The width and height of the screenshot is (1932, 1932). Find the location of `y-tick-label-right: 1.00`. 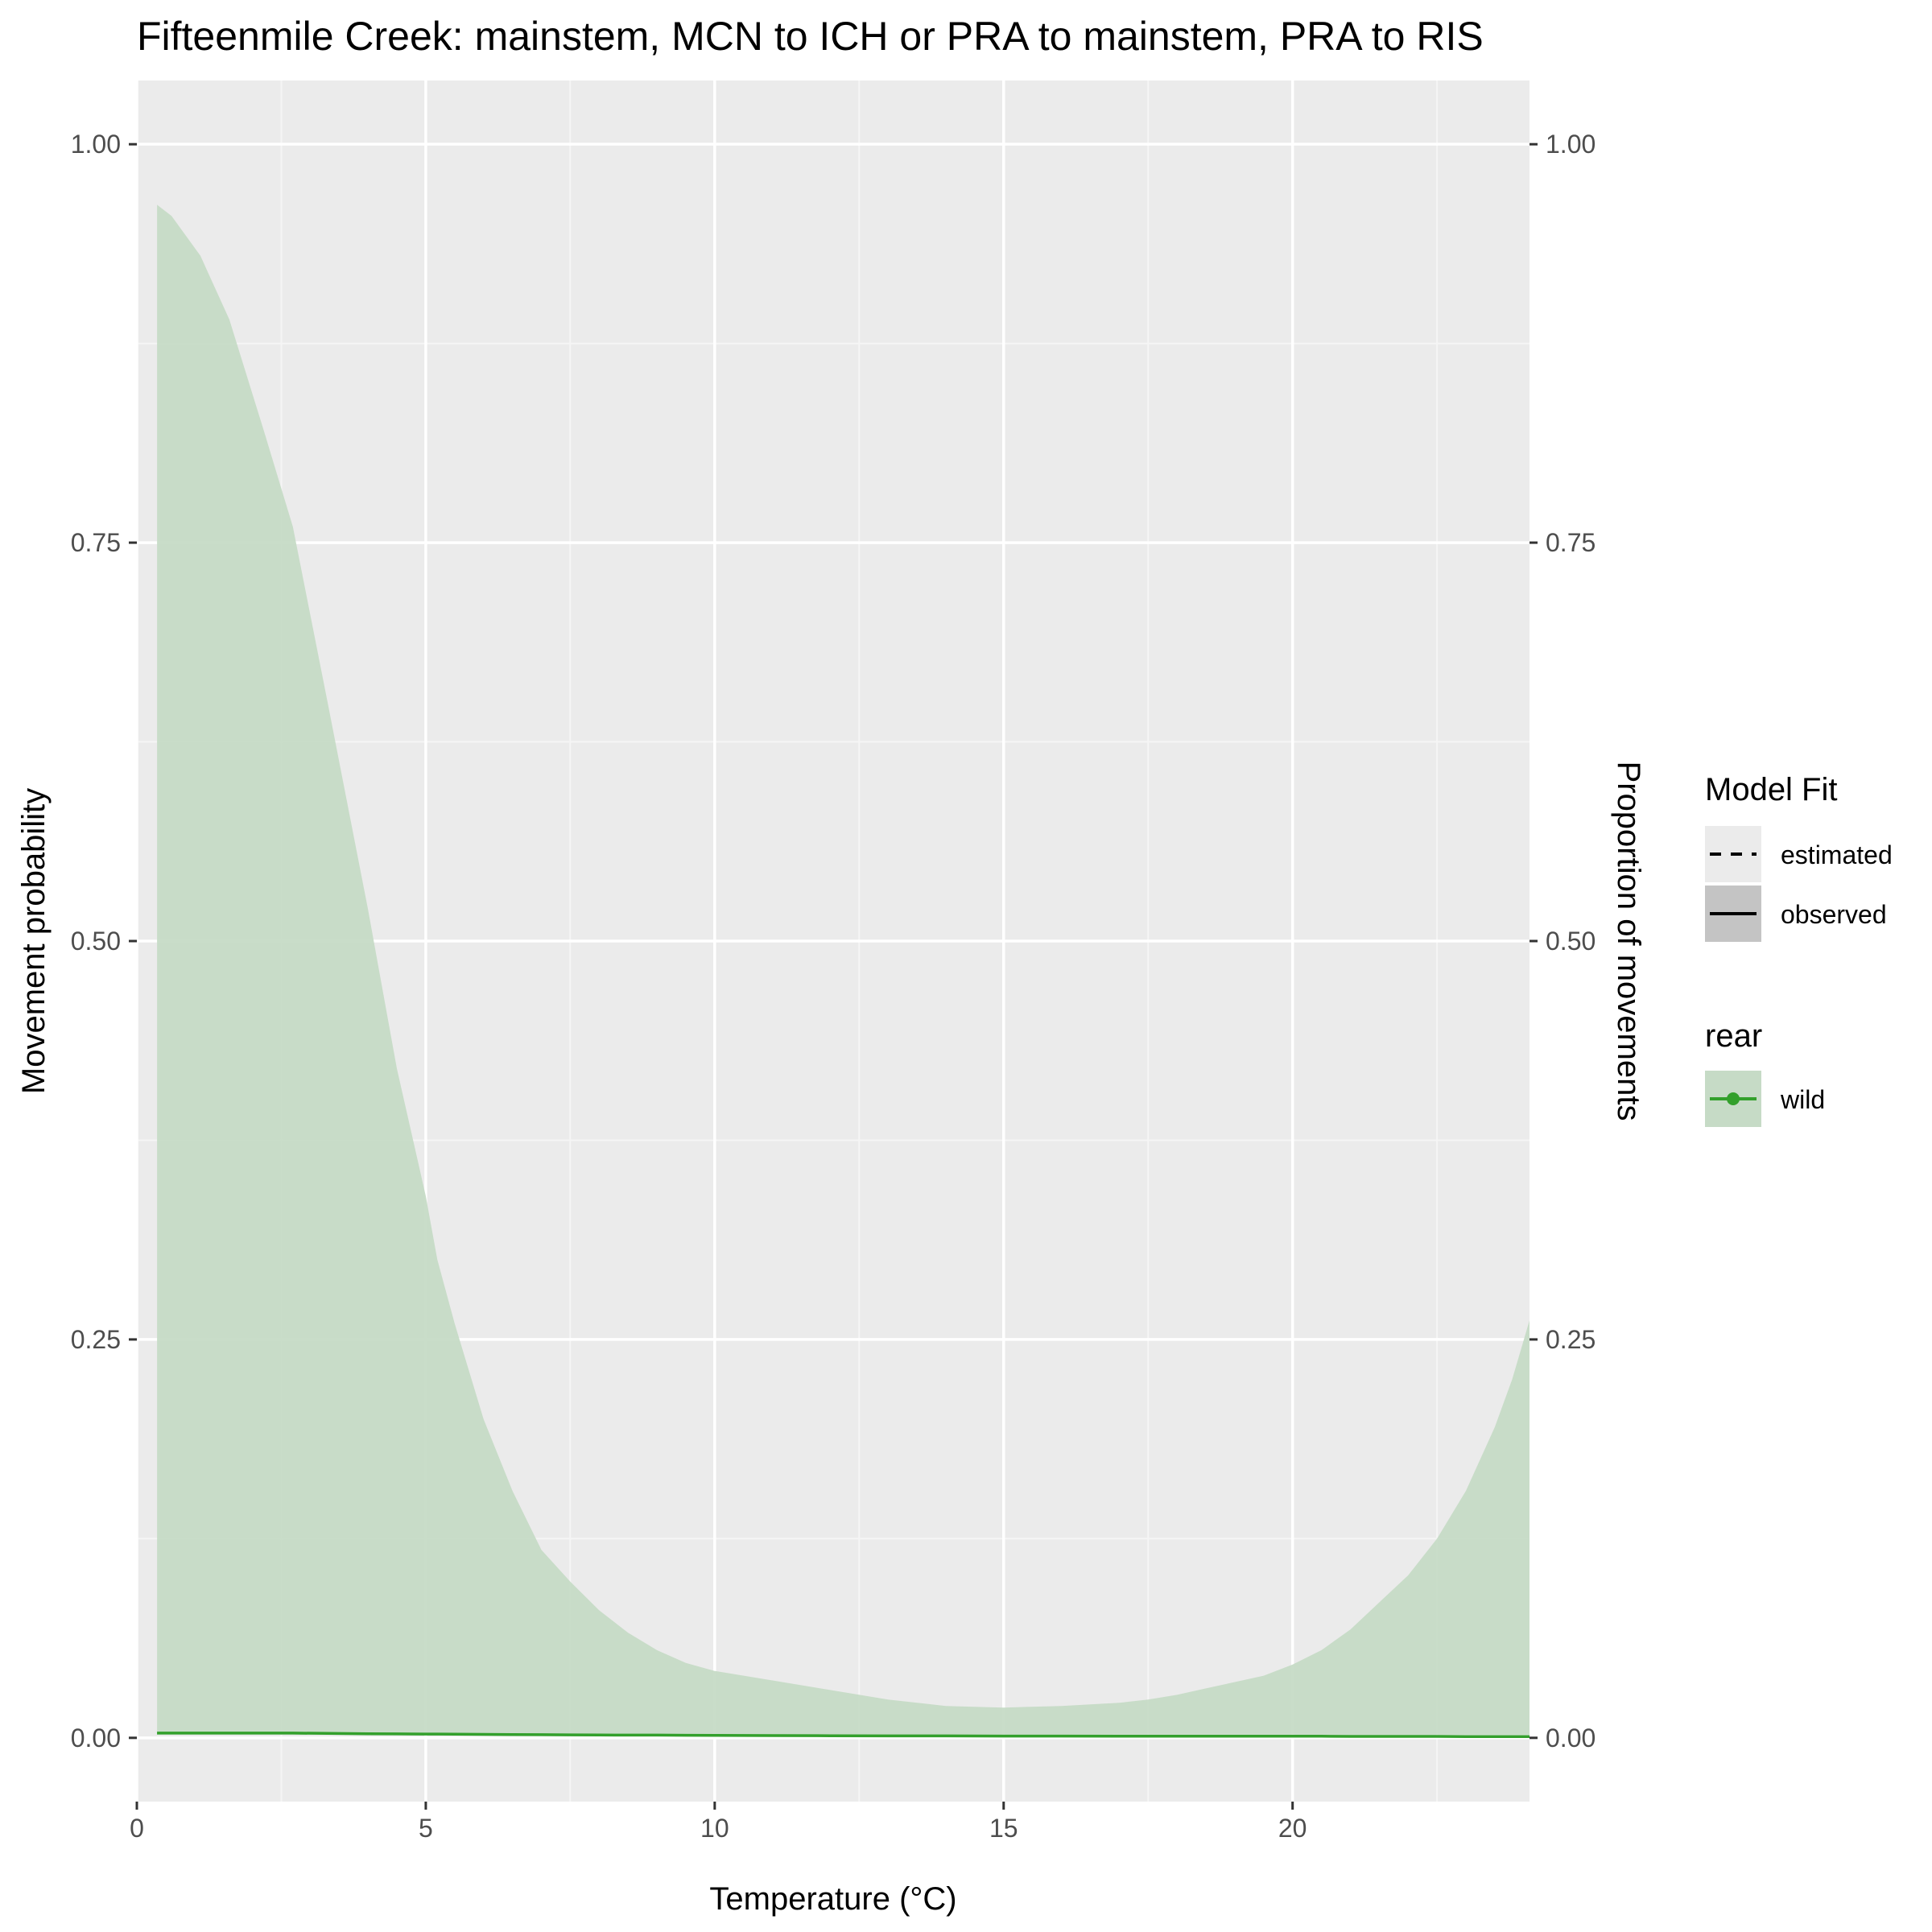

y-tick-label-right: 1.00 is located at coordinates (1571, 144).